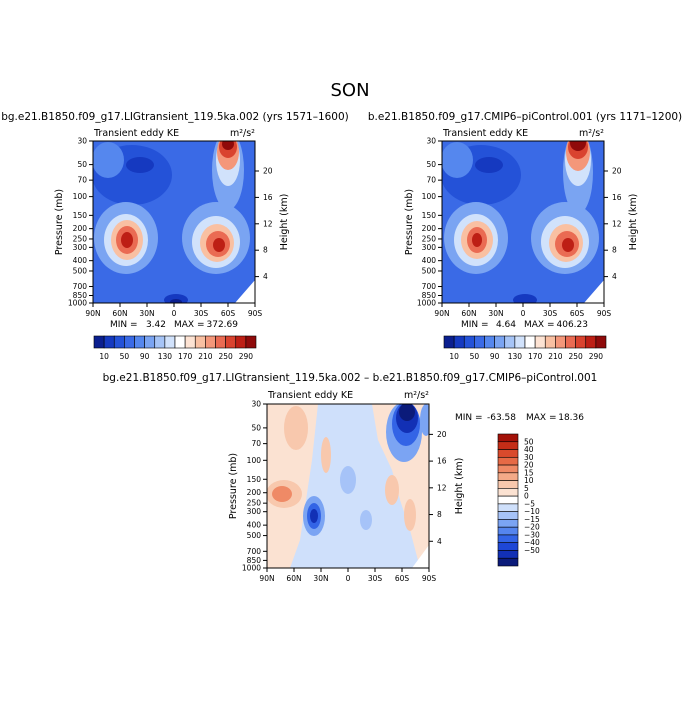  Describe the element at coordinates (469, 418) in the screenshot. I see `panel-diff-min-label: MIN =` at that location.